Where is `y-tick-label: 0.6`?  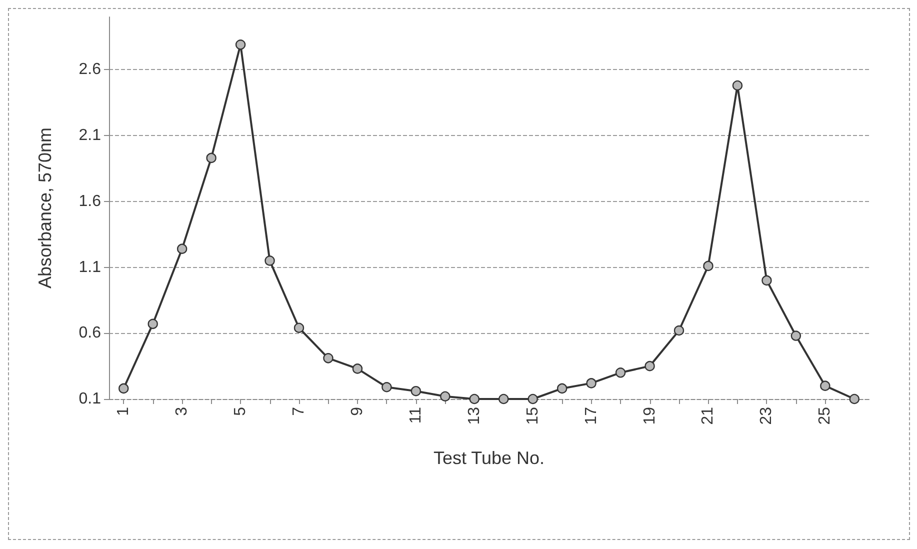 y-tick-label: 0.6 is located at coordinates (90, 333).